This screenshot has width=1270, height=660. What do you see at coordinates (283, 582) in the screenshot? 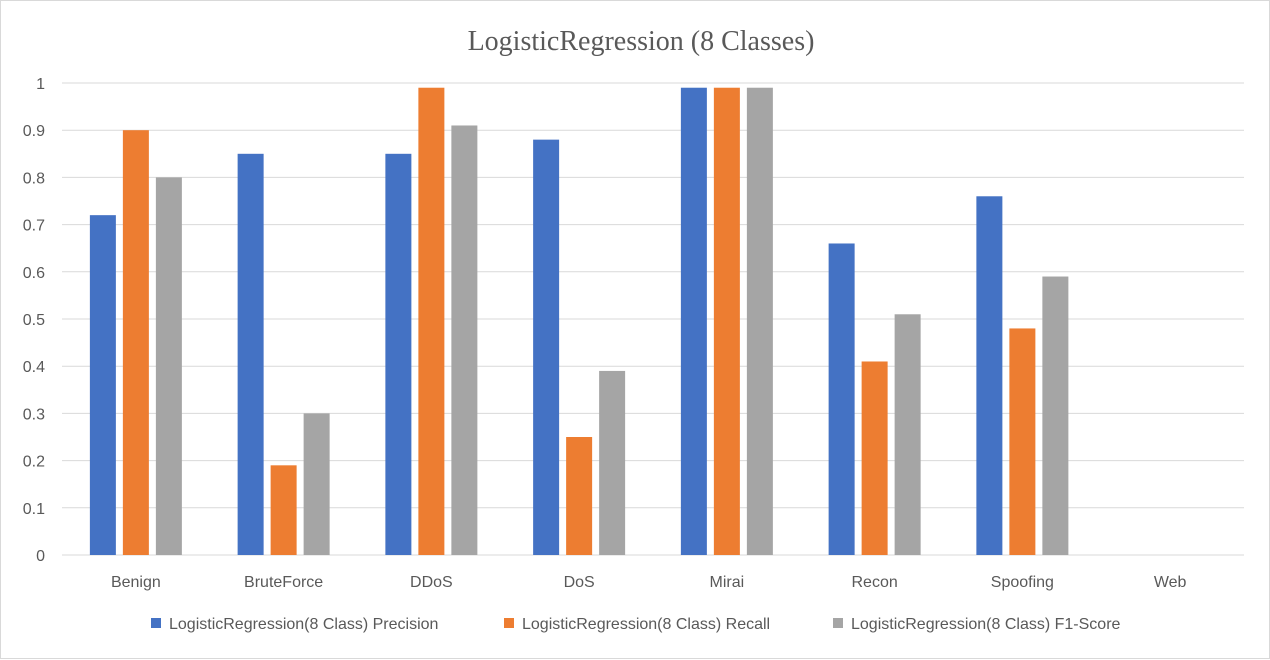
I see `x-tick-label: BruteForce` at bounding box center [283, 582].